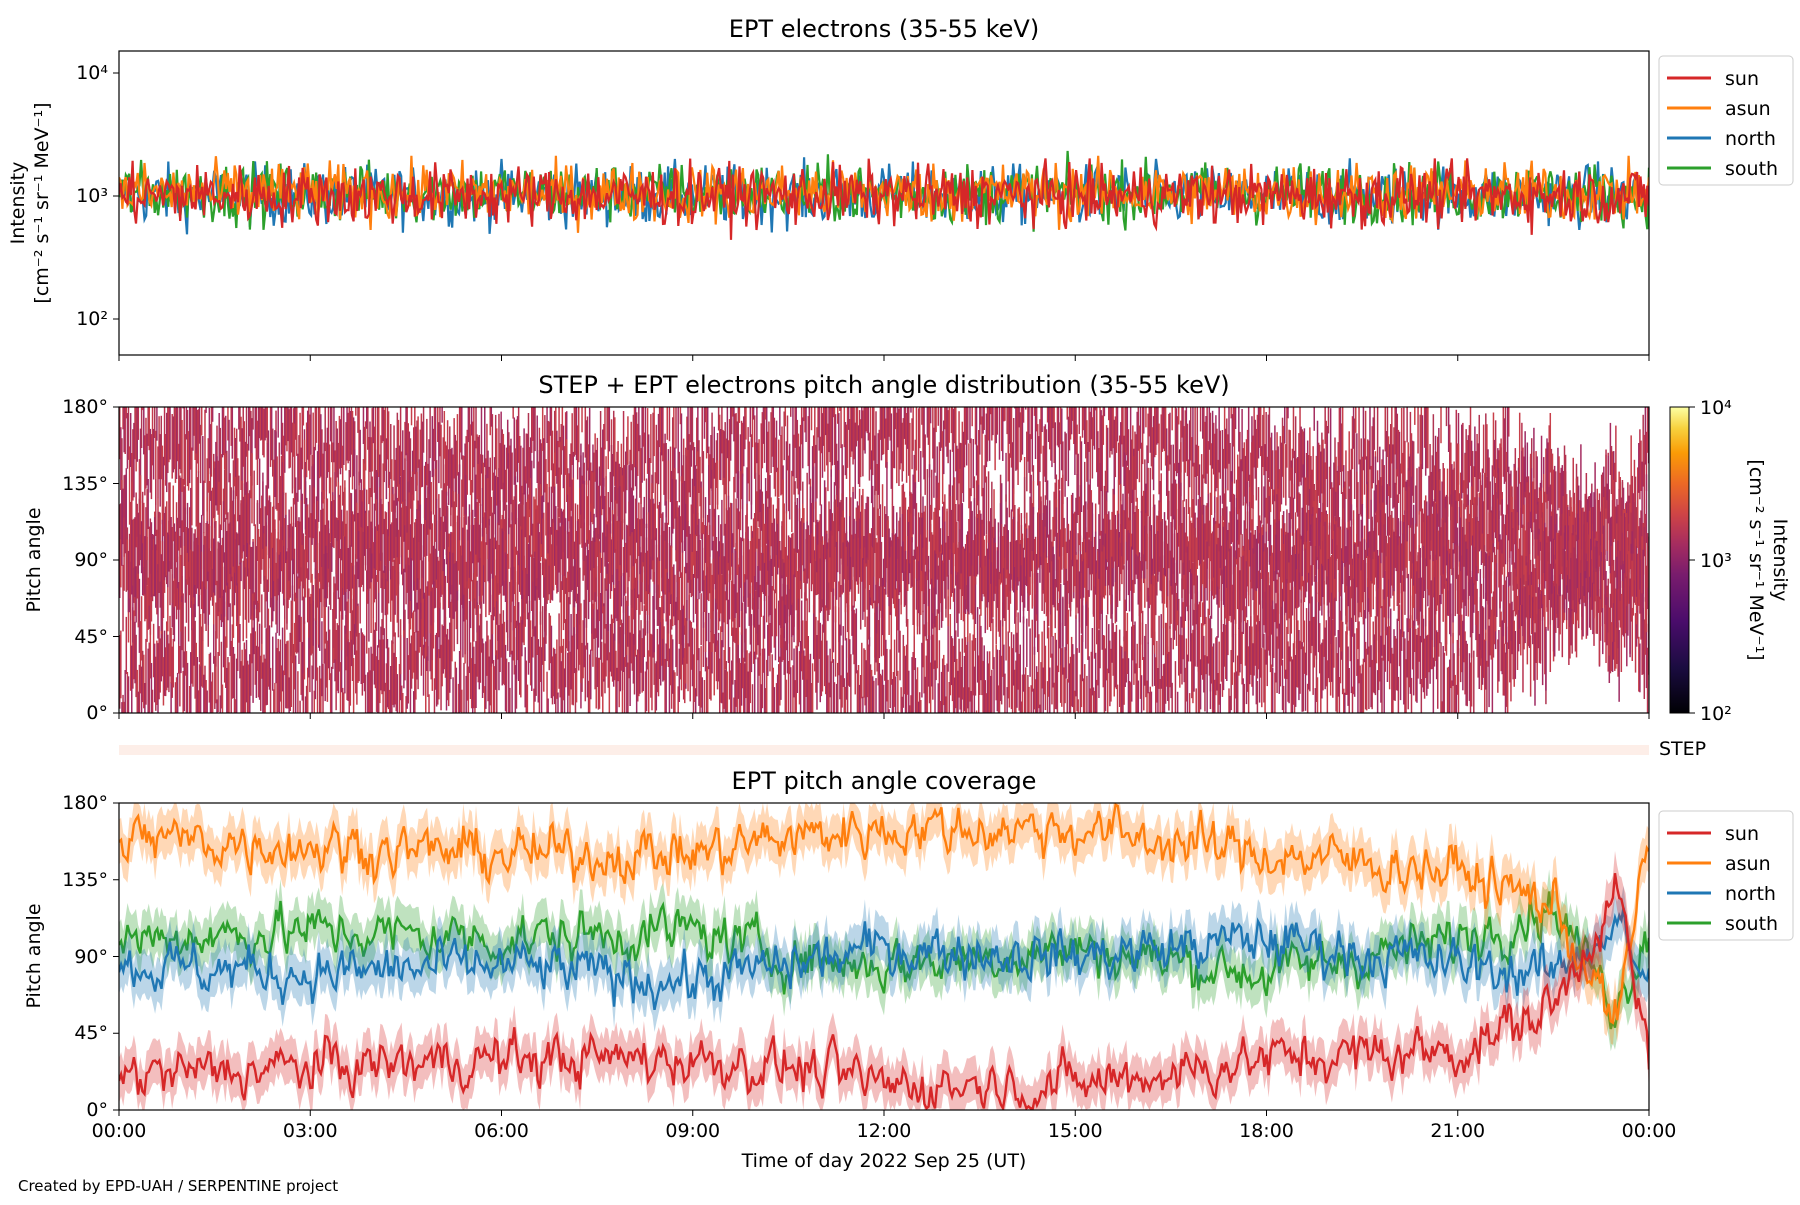 The image size is (1800, 1205). Describe the element at coordinates (1750, 139) in the screenshot. I see `p1-legend-label: north` at that location.